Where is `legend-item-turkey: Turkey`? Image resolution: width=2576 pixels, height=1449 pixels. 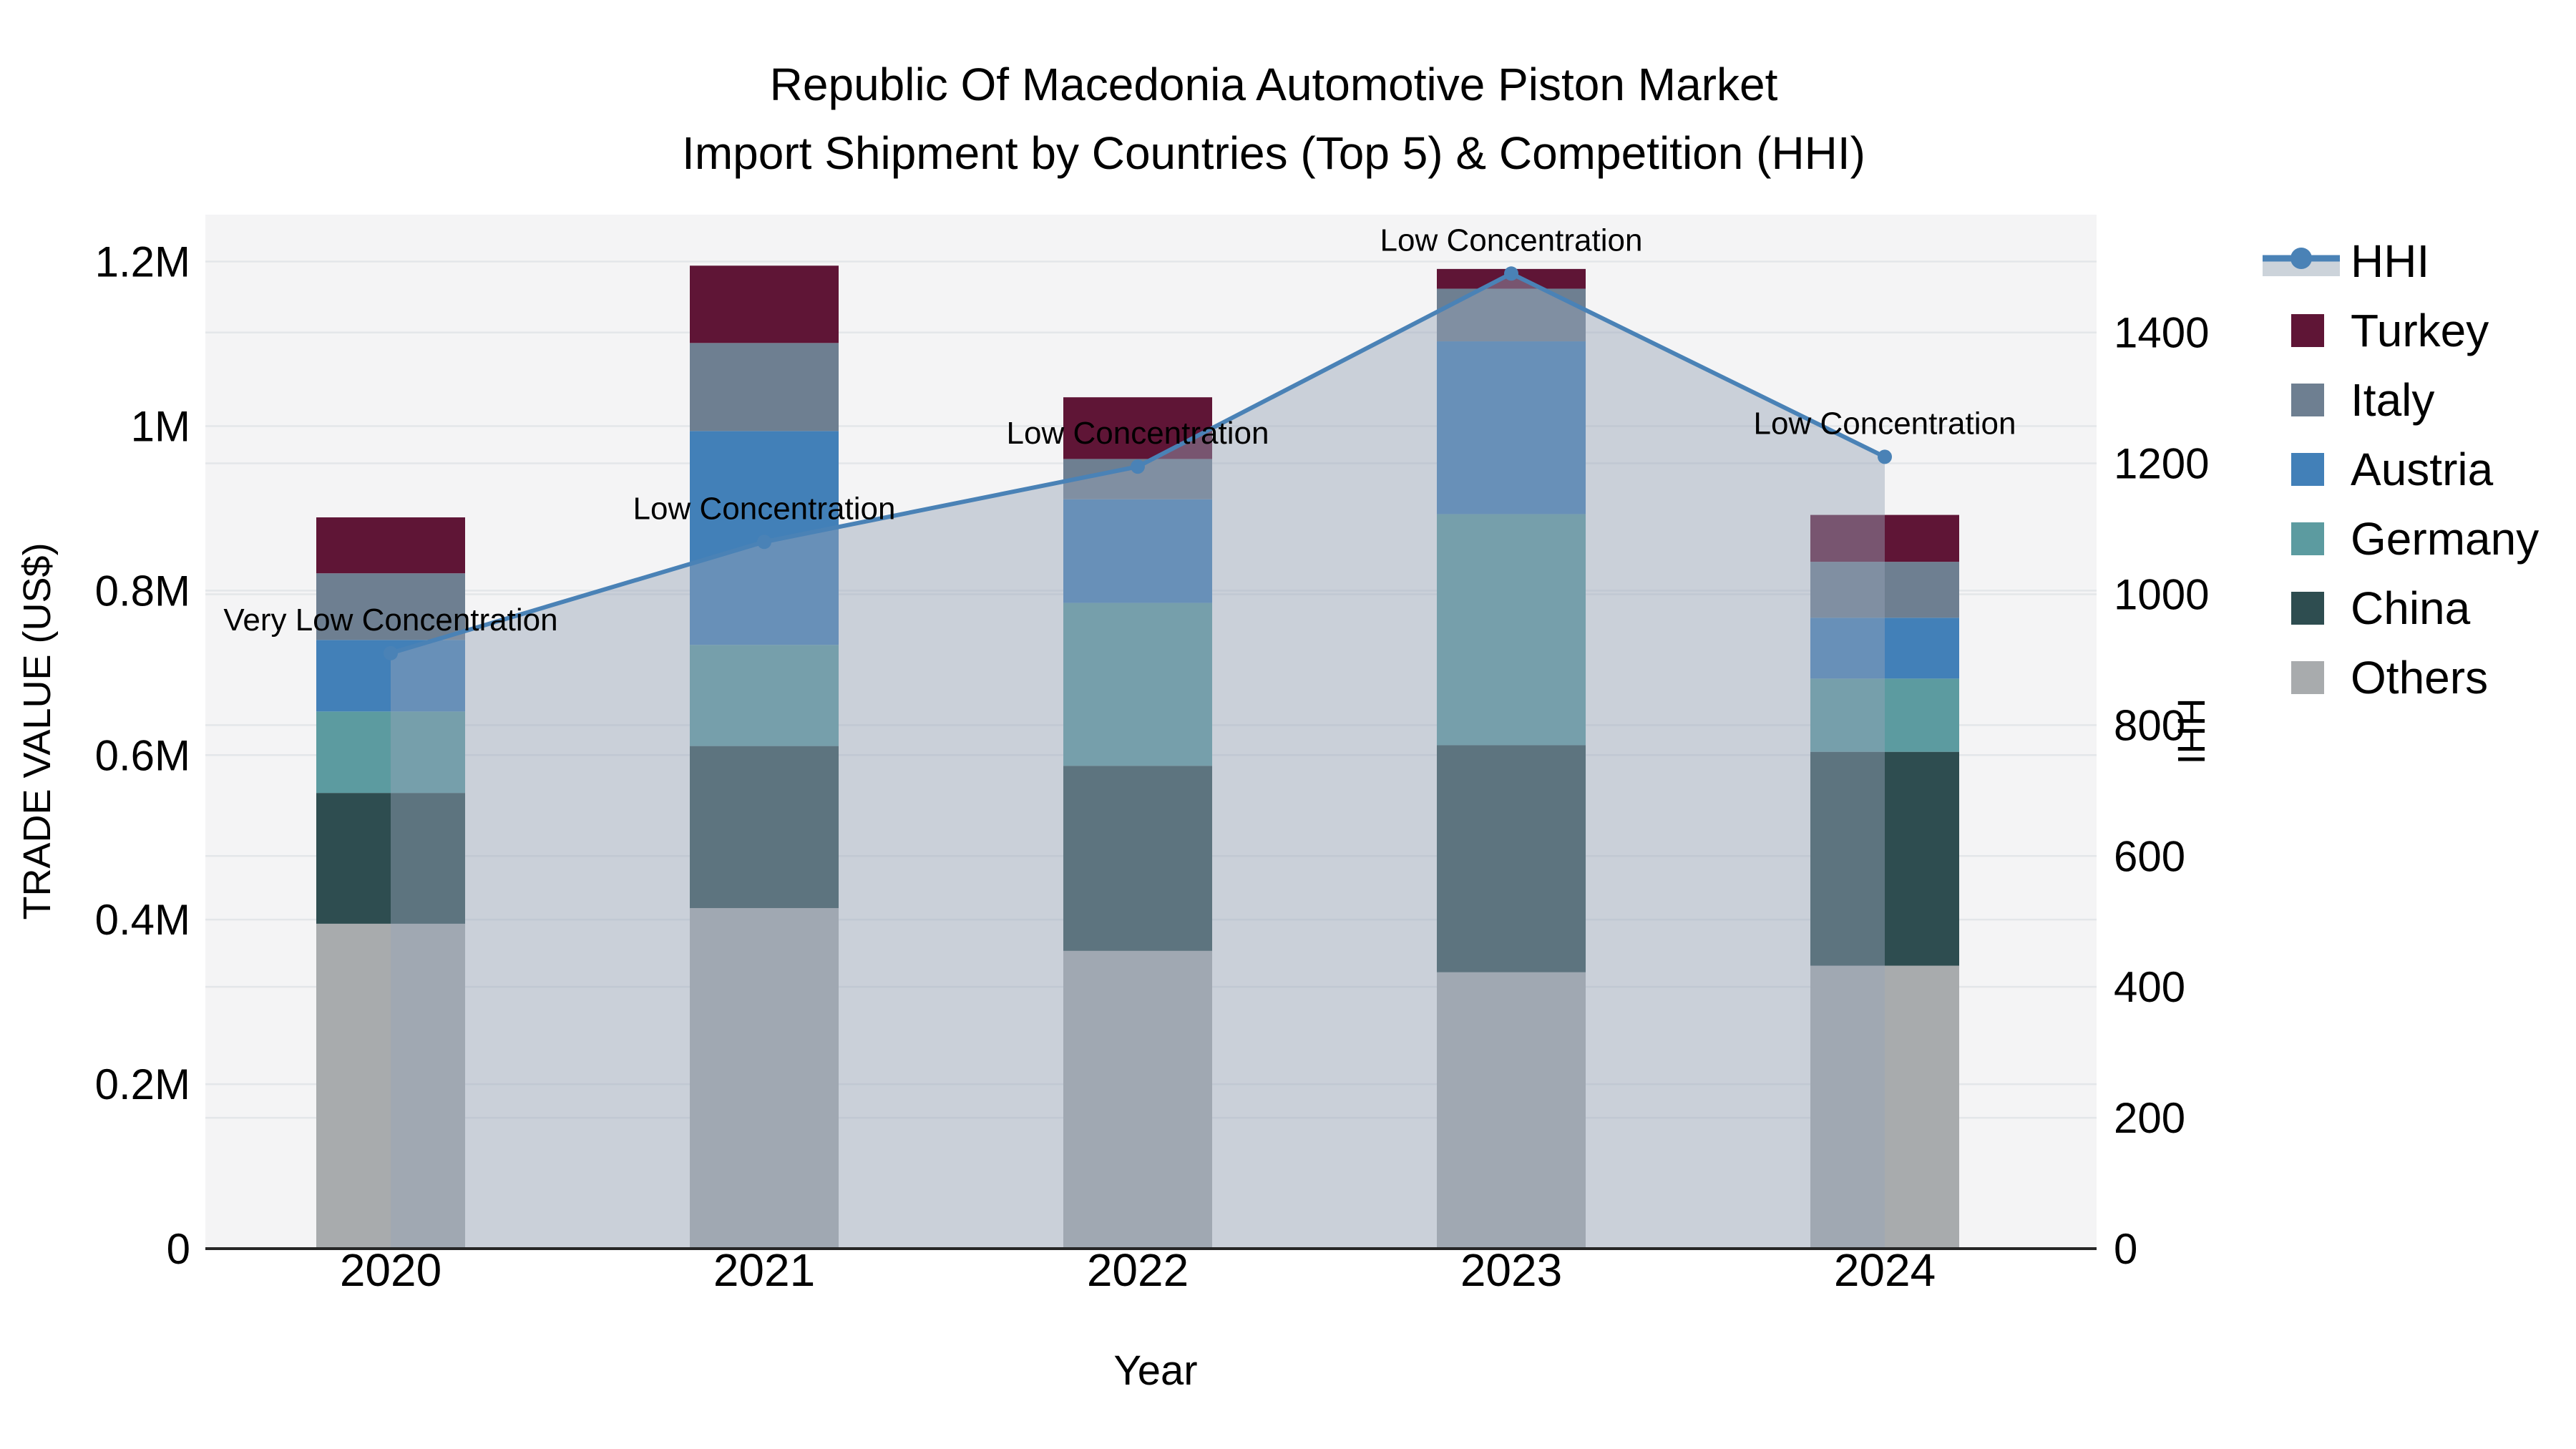
legend-item-turkey: Turkey is located at coordinates (2390, 330).